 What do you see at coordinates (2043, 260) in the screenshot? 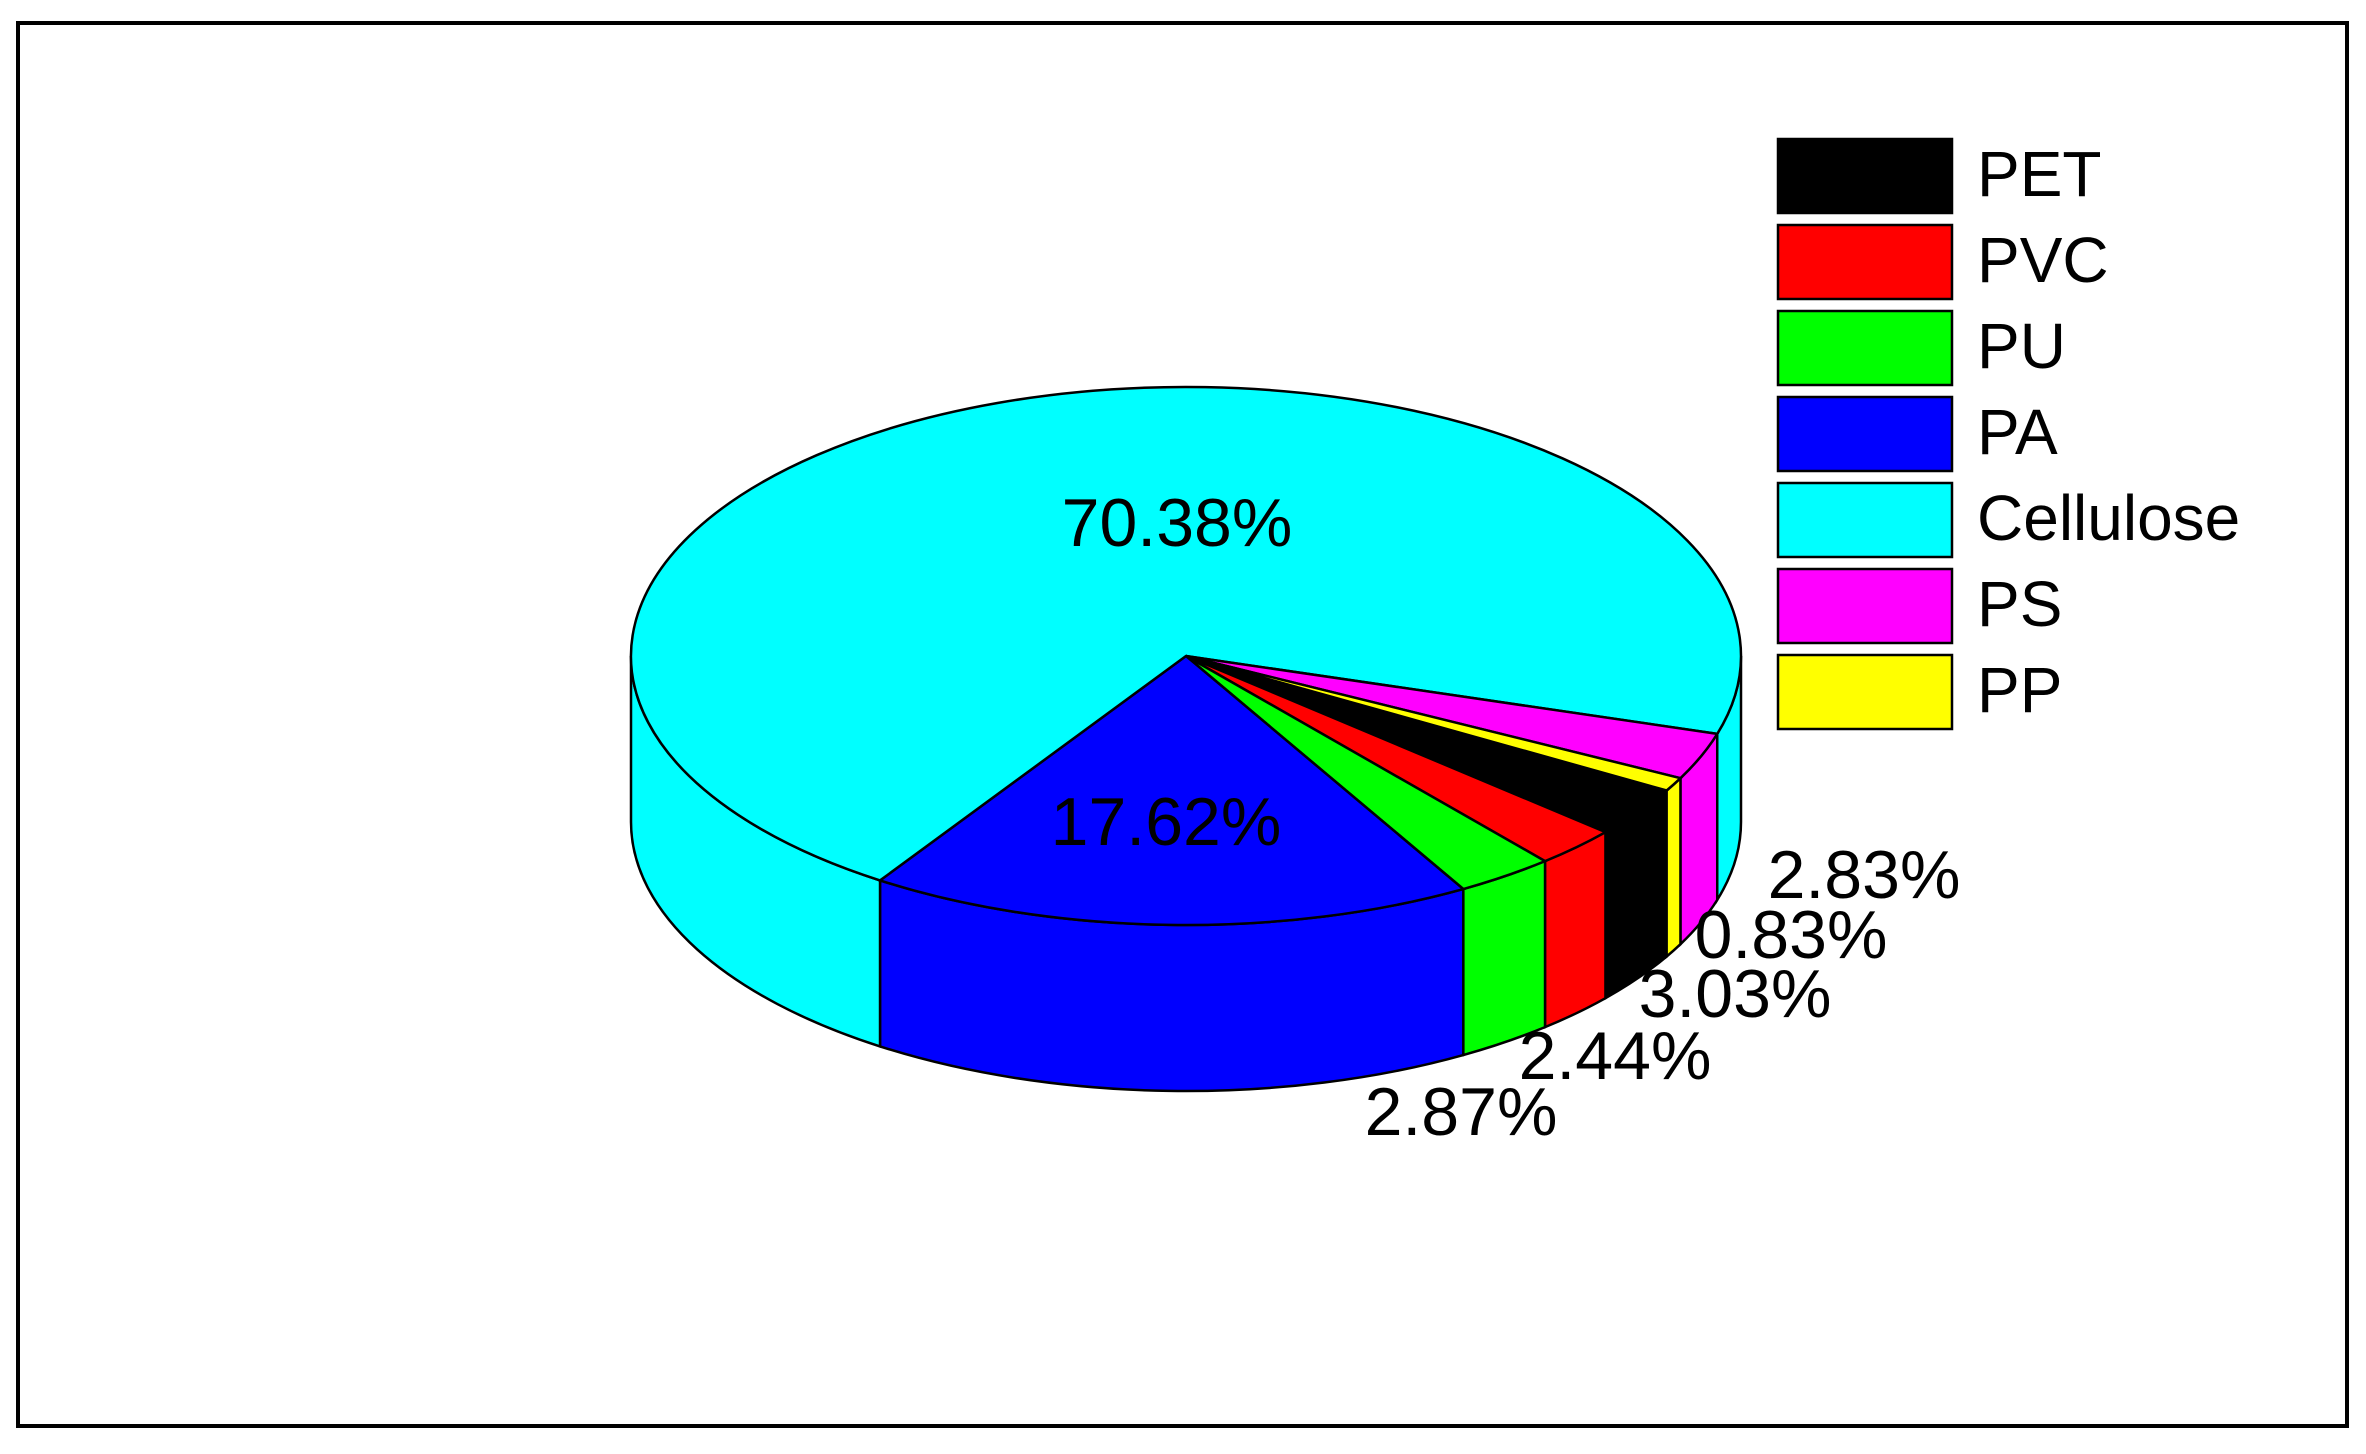
I see `legend-label: PVC` at bounding box center [2043, 260].